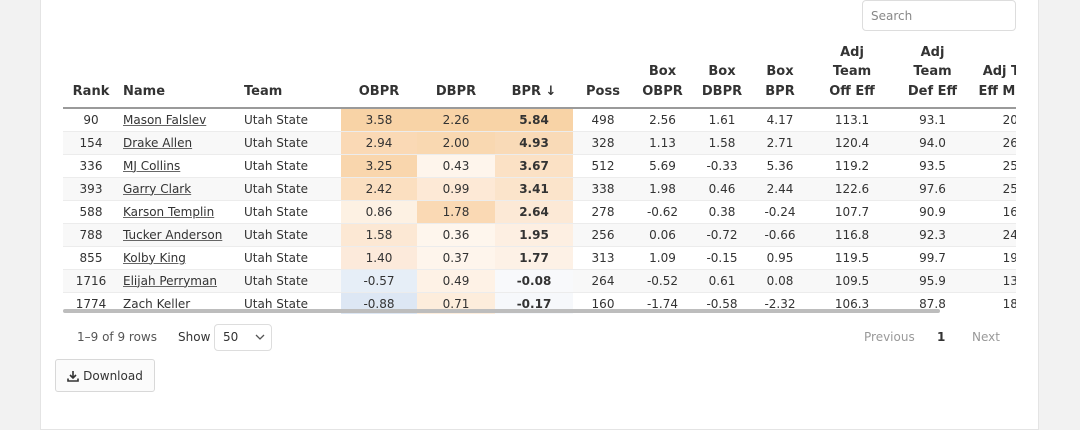  Describe the element at coordinates (780, 189) in the screenshot. I see `cell-box-bpr: 2.44` at that location.